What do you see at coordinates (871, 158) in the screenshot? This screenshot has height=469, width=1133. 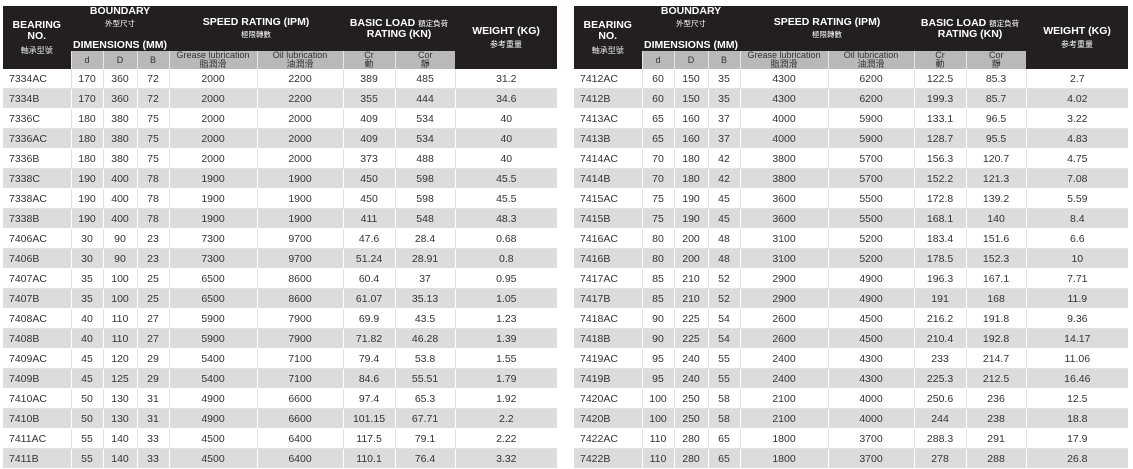 I see `oil-speed-cell: 5700` at bounding box center [871, 158].